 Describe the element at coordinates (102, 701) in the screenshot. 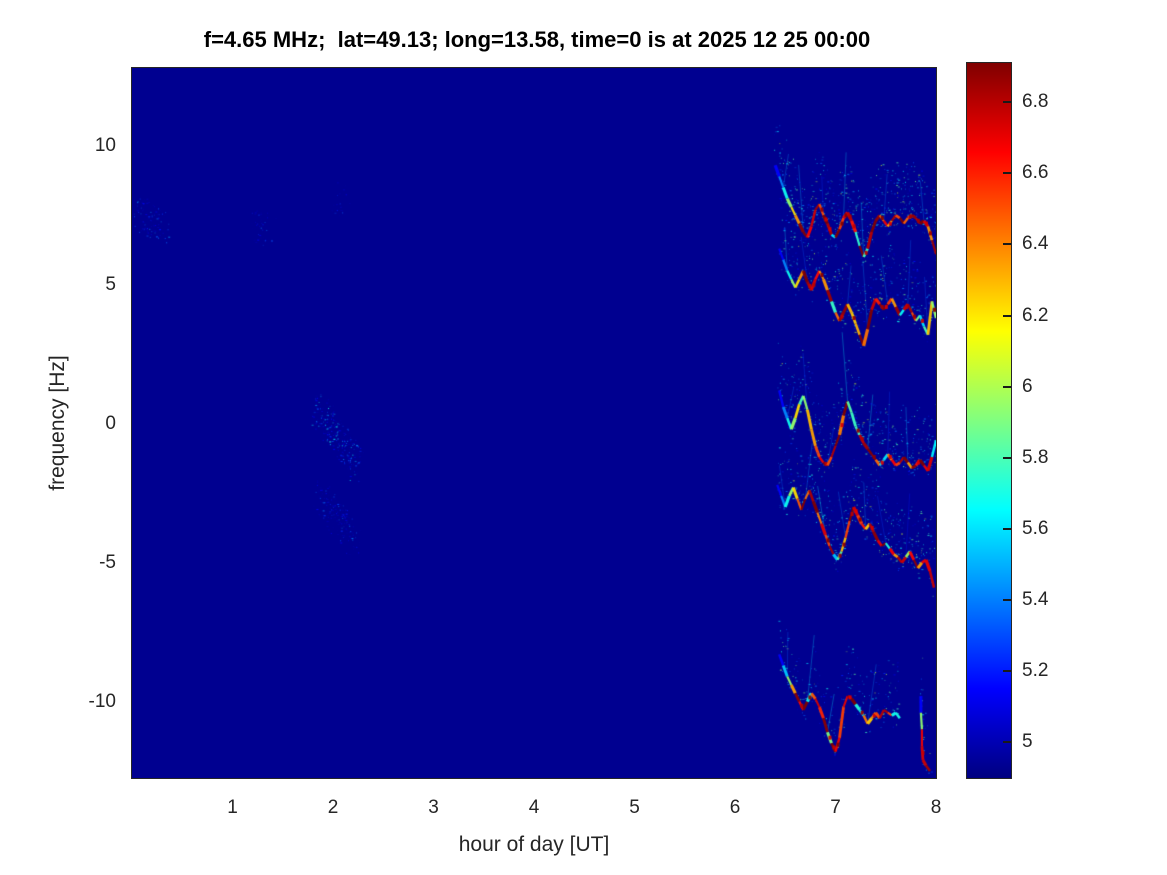

I see `y-tick-label: -10` at that location.